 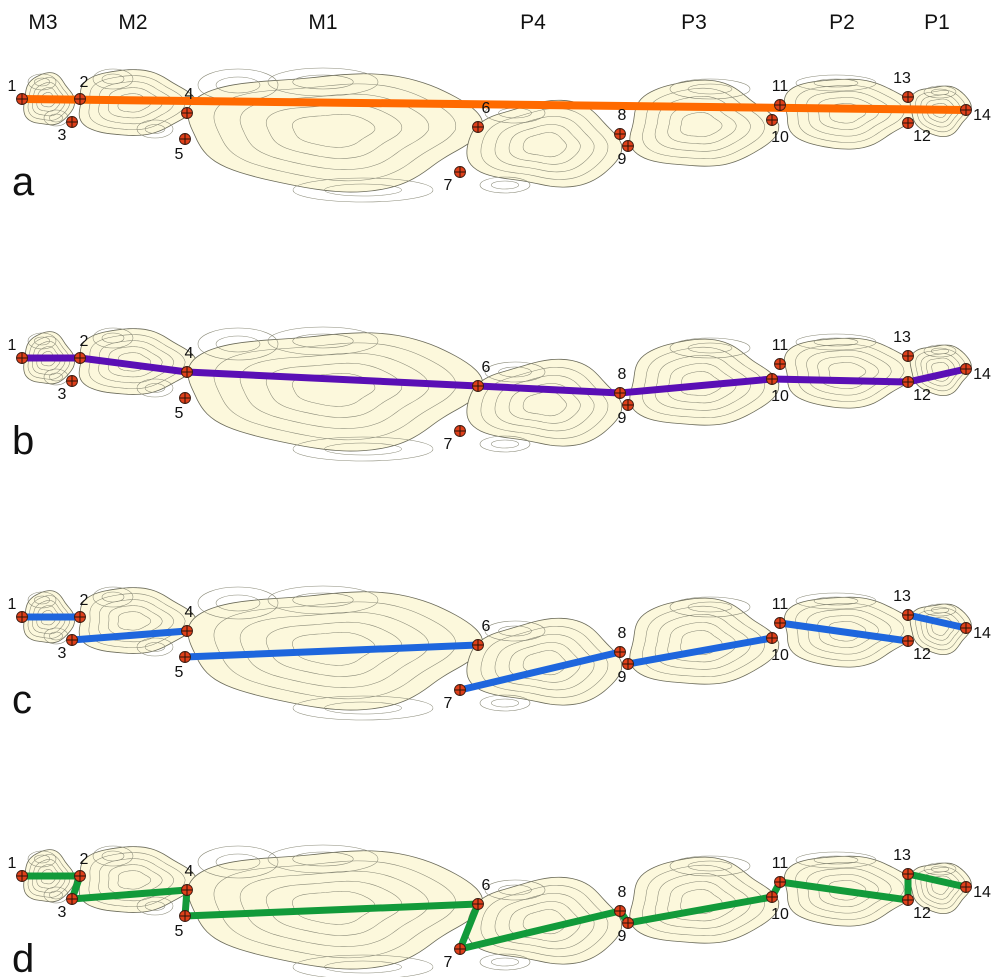 I want to click on tooth-label-p2: P2, so click(x=842, y=22).